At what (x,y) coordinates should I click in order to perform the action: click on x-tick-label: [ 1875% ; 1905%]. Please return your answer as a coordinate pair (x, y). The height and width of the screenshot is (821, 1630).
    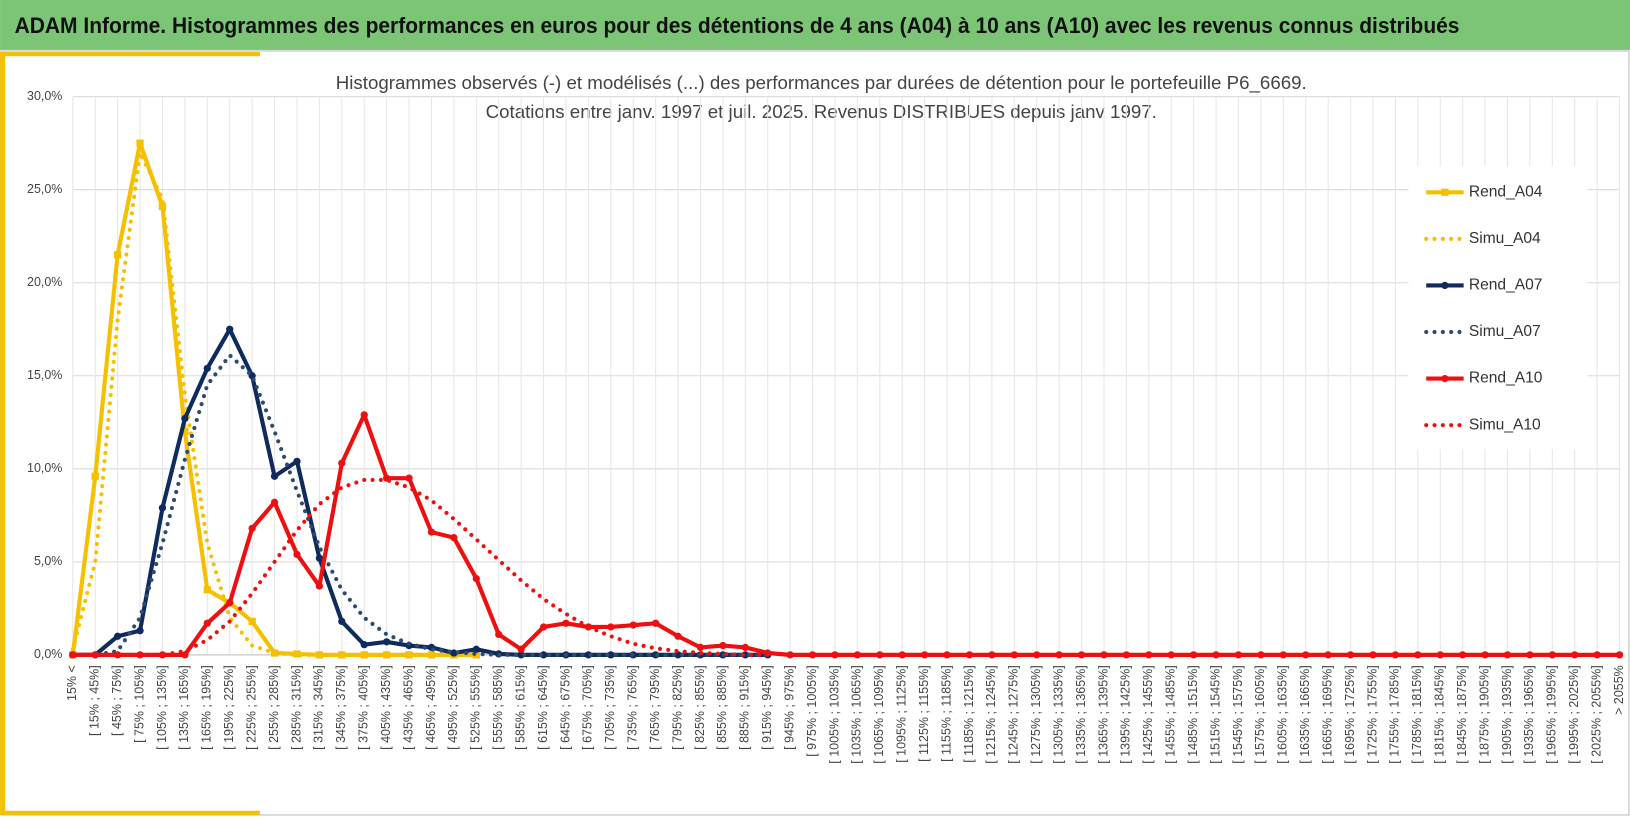
    Looking at the image, I should click on (1484, 714).